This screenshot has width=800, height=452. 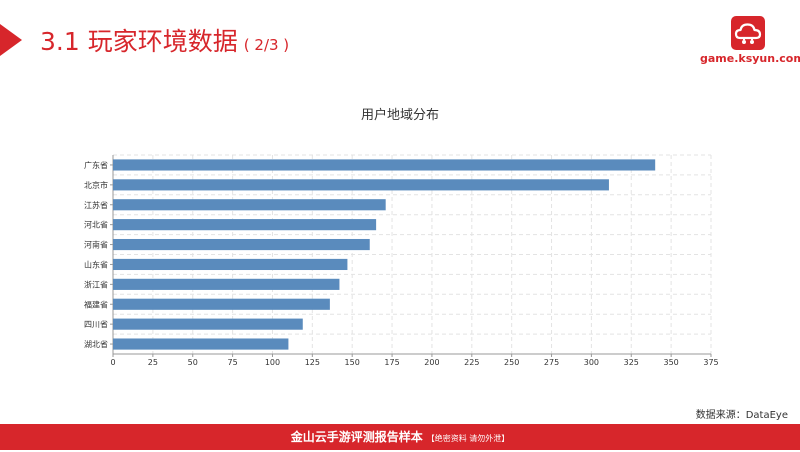 What do you see at coordinates (312, 362) in the screenshot?
I see `x-tick-label: 125` at bounding box center [312, 362].